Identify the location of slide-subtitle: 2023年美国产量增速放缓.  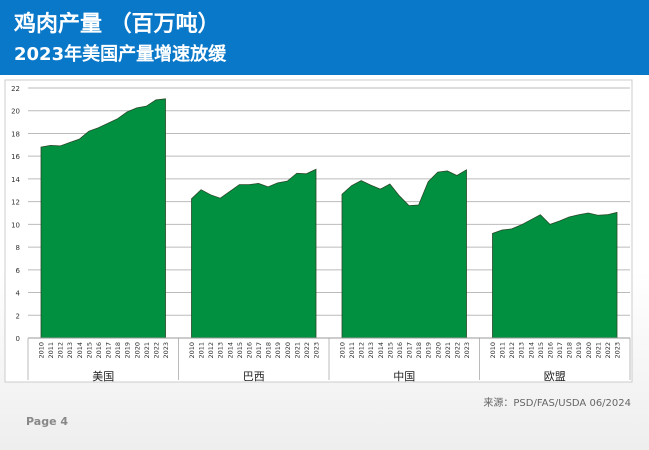
(120, 54).